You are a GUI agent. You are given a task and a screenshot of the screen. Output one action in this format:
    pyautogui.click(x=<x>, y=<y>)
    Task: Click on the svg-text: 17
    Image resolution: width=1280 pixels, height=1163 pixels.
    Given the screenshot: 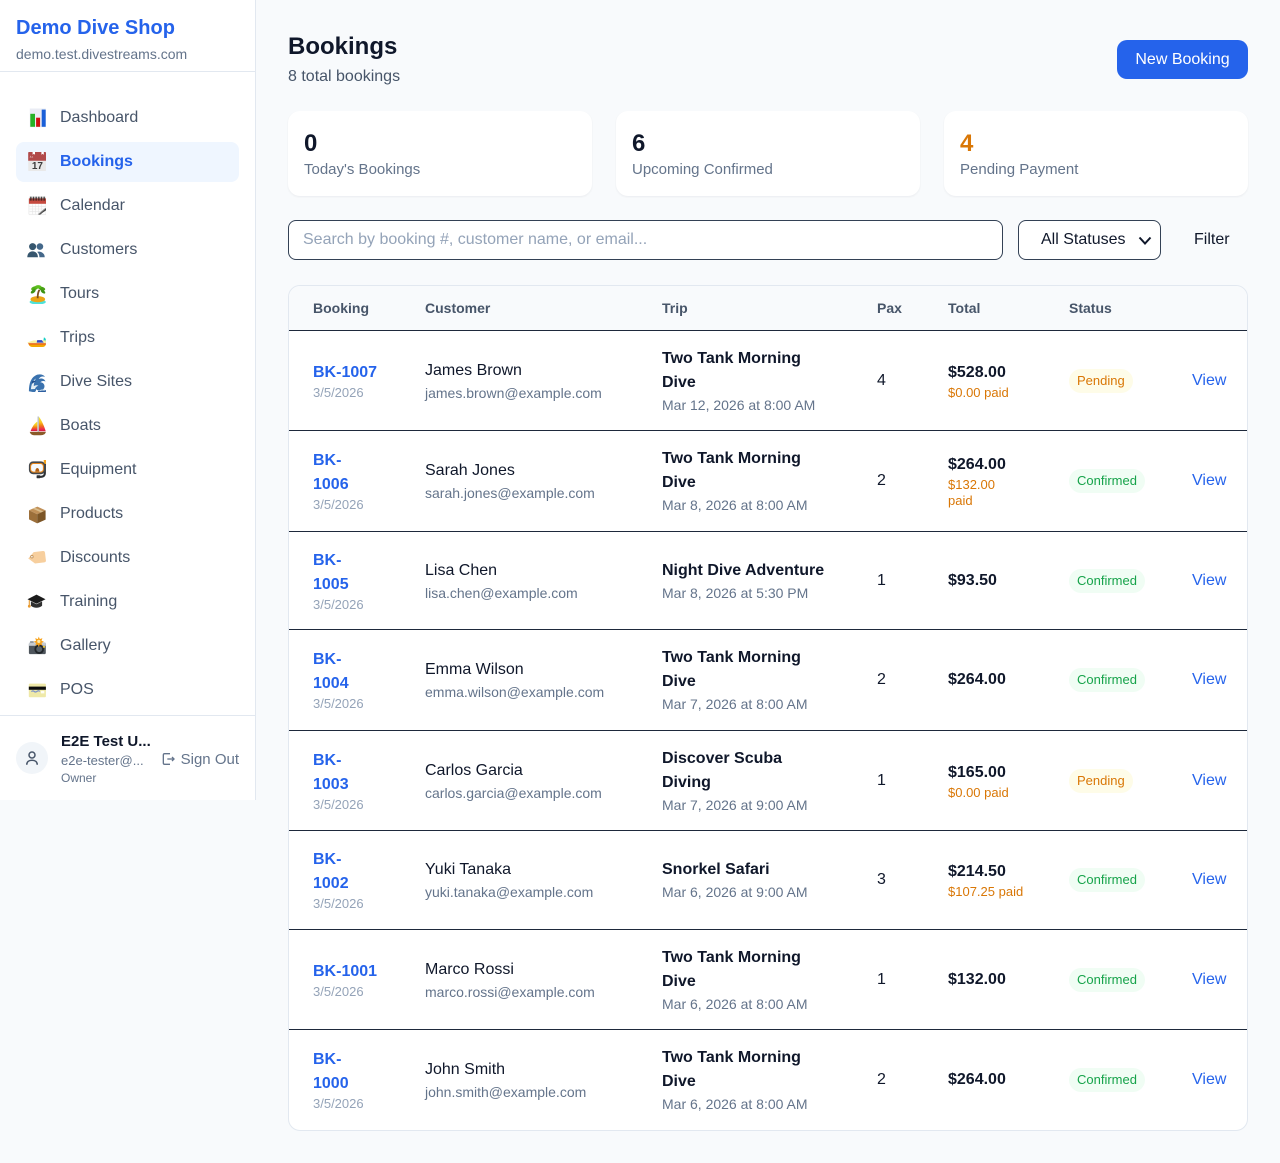 What is the action you would take?
    pyautogui.click(x=38, y=166)
    